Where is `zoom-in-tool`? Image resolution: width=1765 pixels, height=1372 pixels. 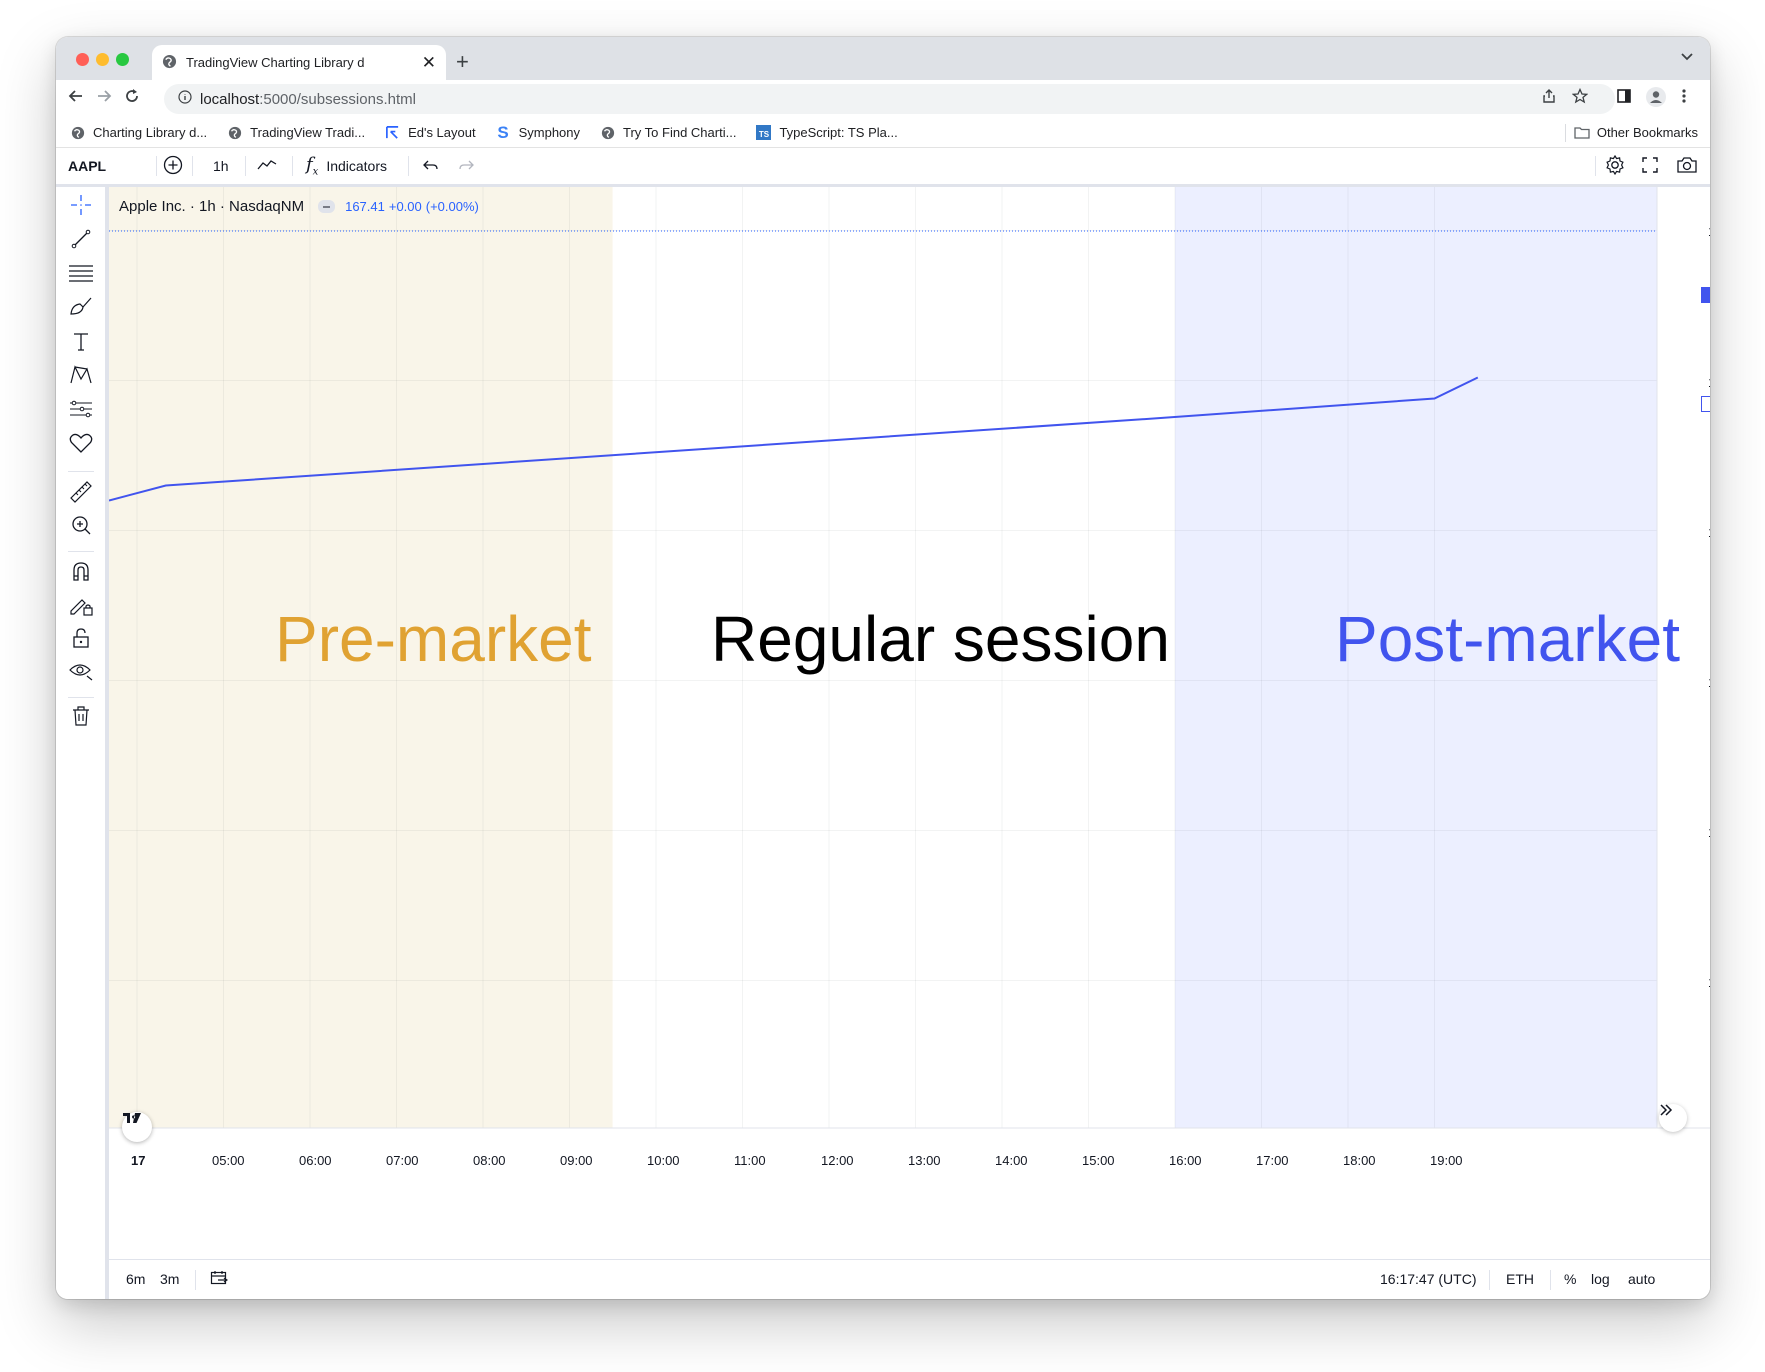 zoom-in-tool is located at coordinates (81, 527).